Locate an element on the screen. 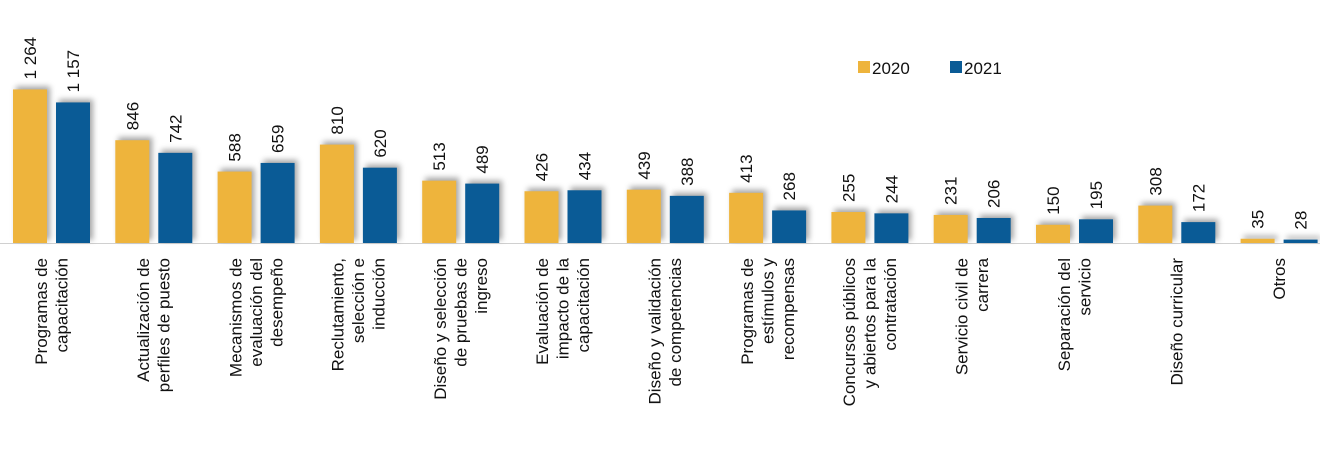  value-label: 195 is located at coordinates (1096, 195).